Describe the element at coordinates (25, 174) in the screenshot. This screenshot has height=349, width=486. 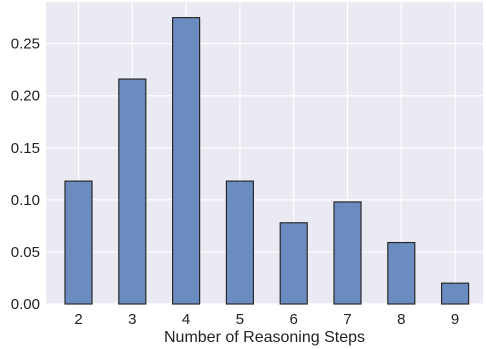
I see `y-tick-labels: 0.00 0.05 0.10 0.15 0.20 0.25` at that location.